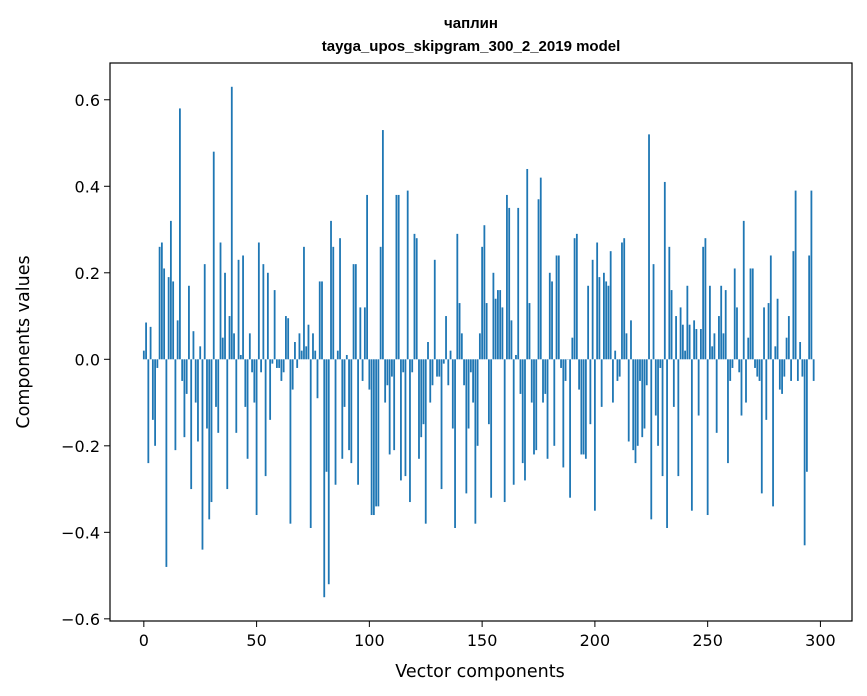 Image resolution: width=867 pixels, height=696 pixels. Describe the element at coordinates (471, 23) in the screenshot. I see `chart-title-line-1: чаплин` at that location.